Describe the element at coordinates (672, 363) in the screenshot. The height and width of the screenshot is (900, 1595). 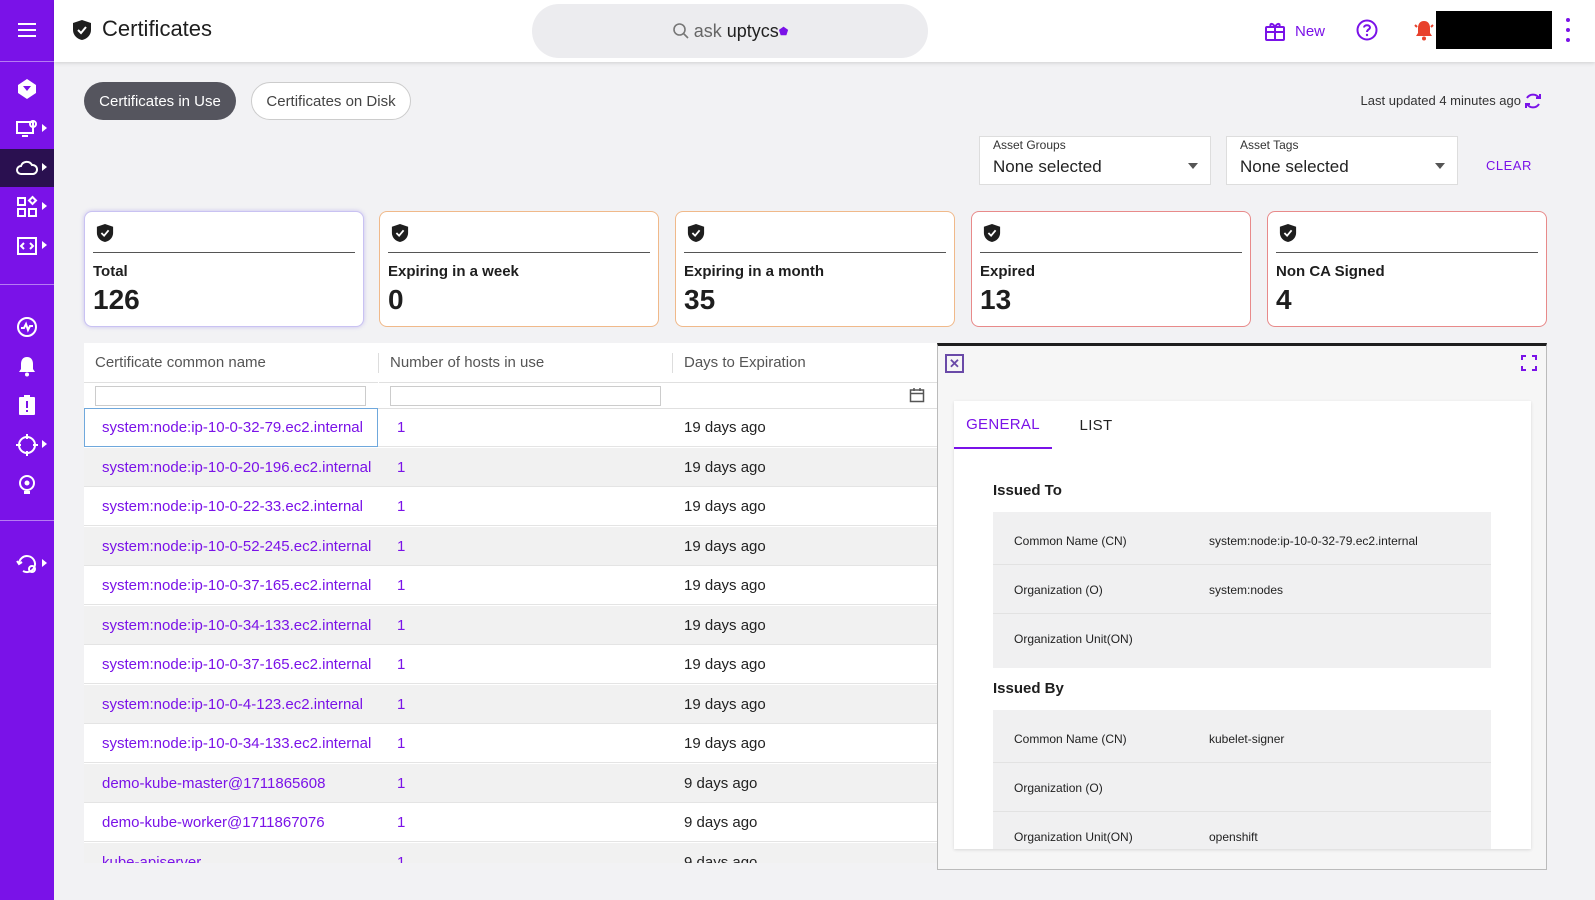
I see `column-separator` at that location.